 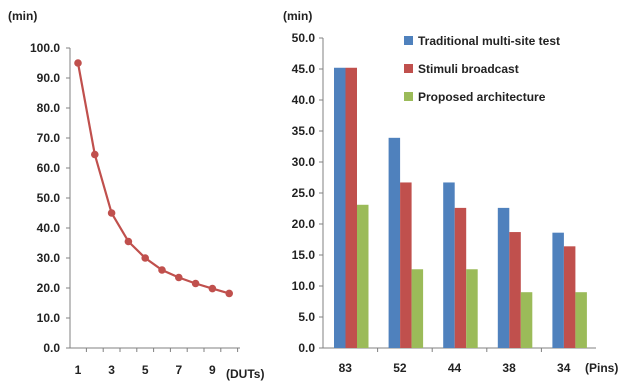 I want to click on bar-chart-y-tick-label: 0.0, so click(x=306, y=348).